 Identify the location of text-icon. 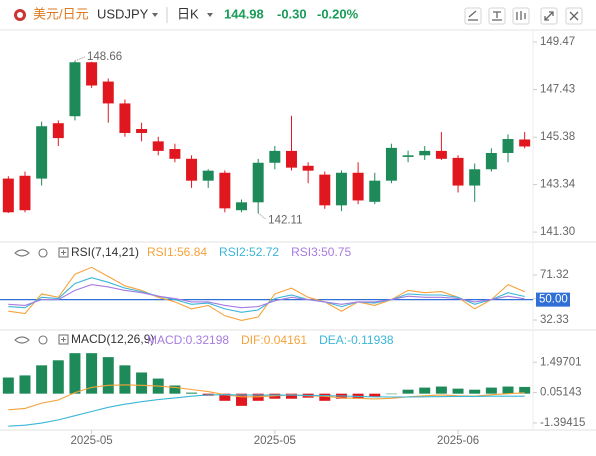
(497, 16).